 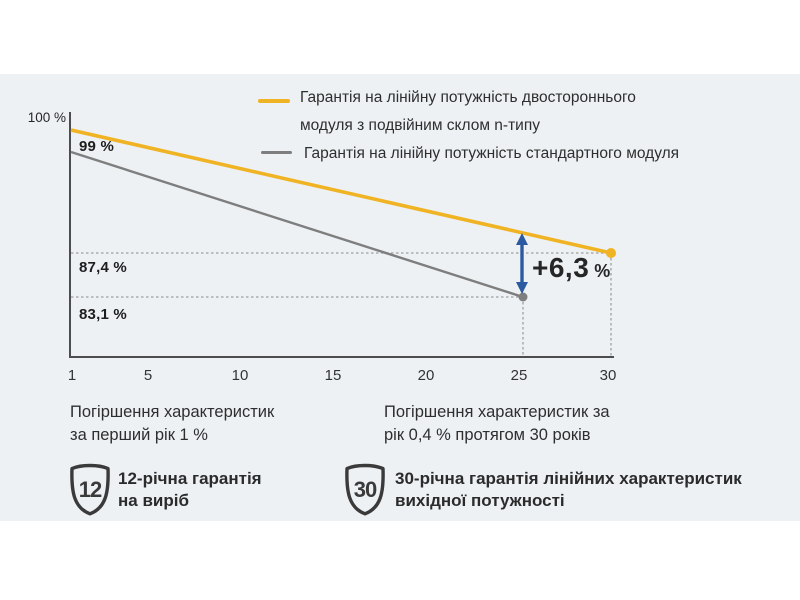 I want to click on x-tick-30: 30, so click(x=608, y=375).